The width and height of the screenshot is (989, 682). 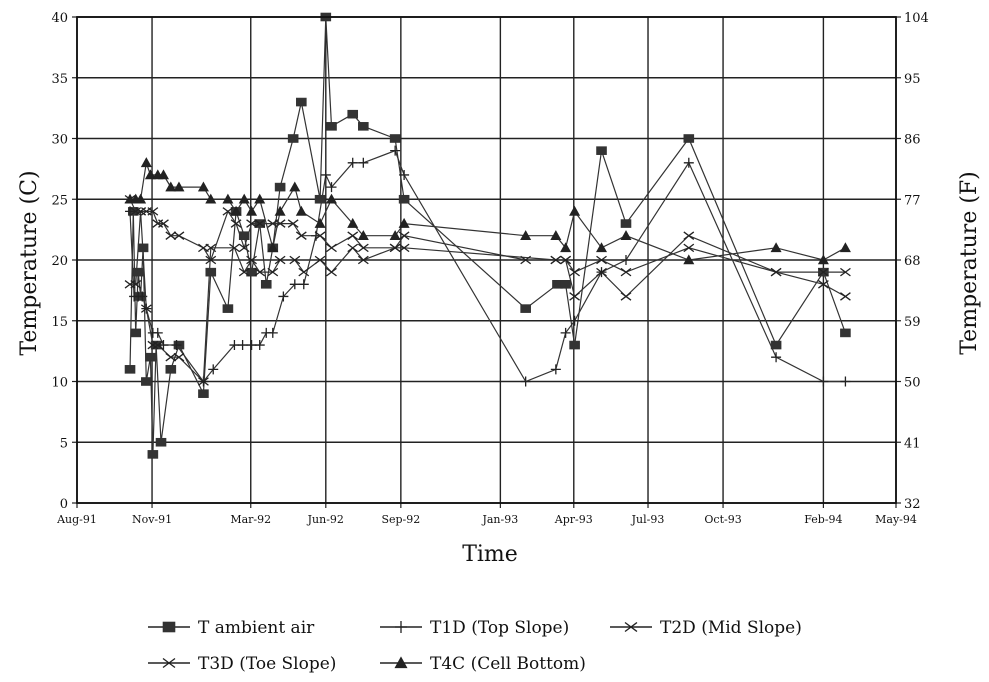 What do you see at coordinates (483, 664) in the screenshot?
I see `legend-item-t4c-cell-bottom: T4C (Cell Bottom)` at bounding box center [483, 664].